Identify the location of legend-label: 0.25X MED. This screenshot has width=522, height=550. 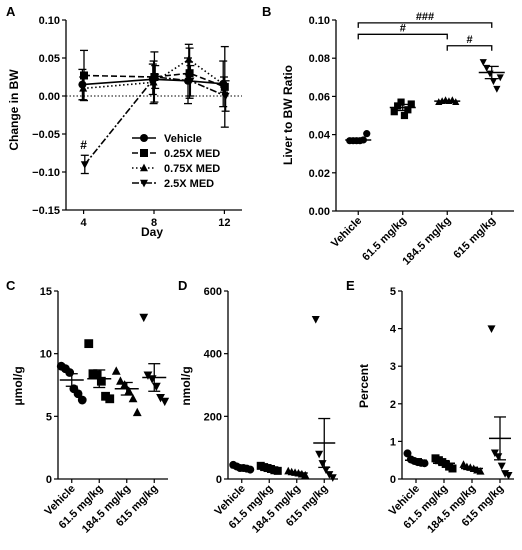
(192, 154).